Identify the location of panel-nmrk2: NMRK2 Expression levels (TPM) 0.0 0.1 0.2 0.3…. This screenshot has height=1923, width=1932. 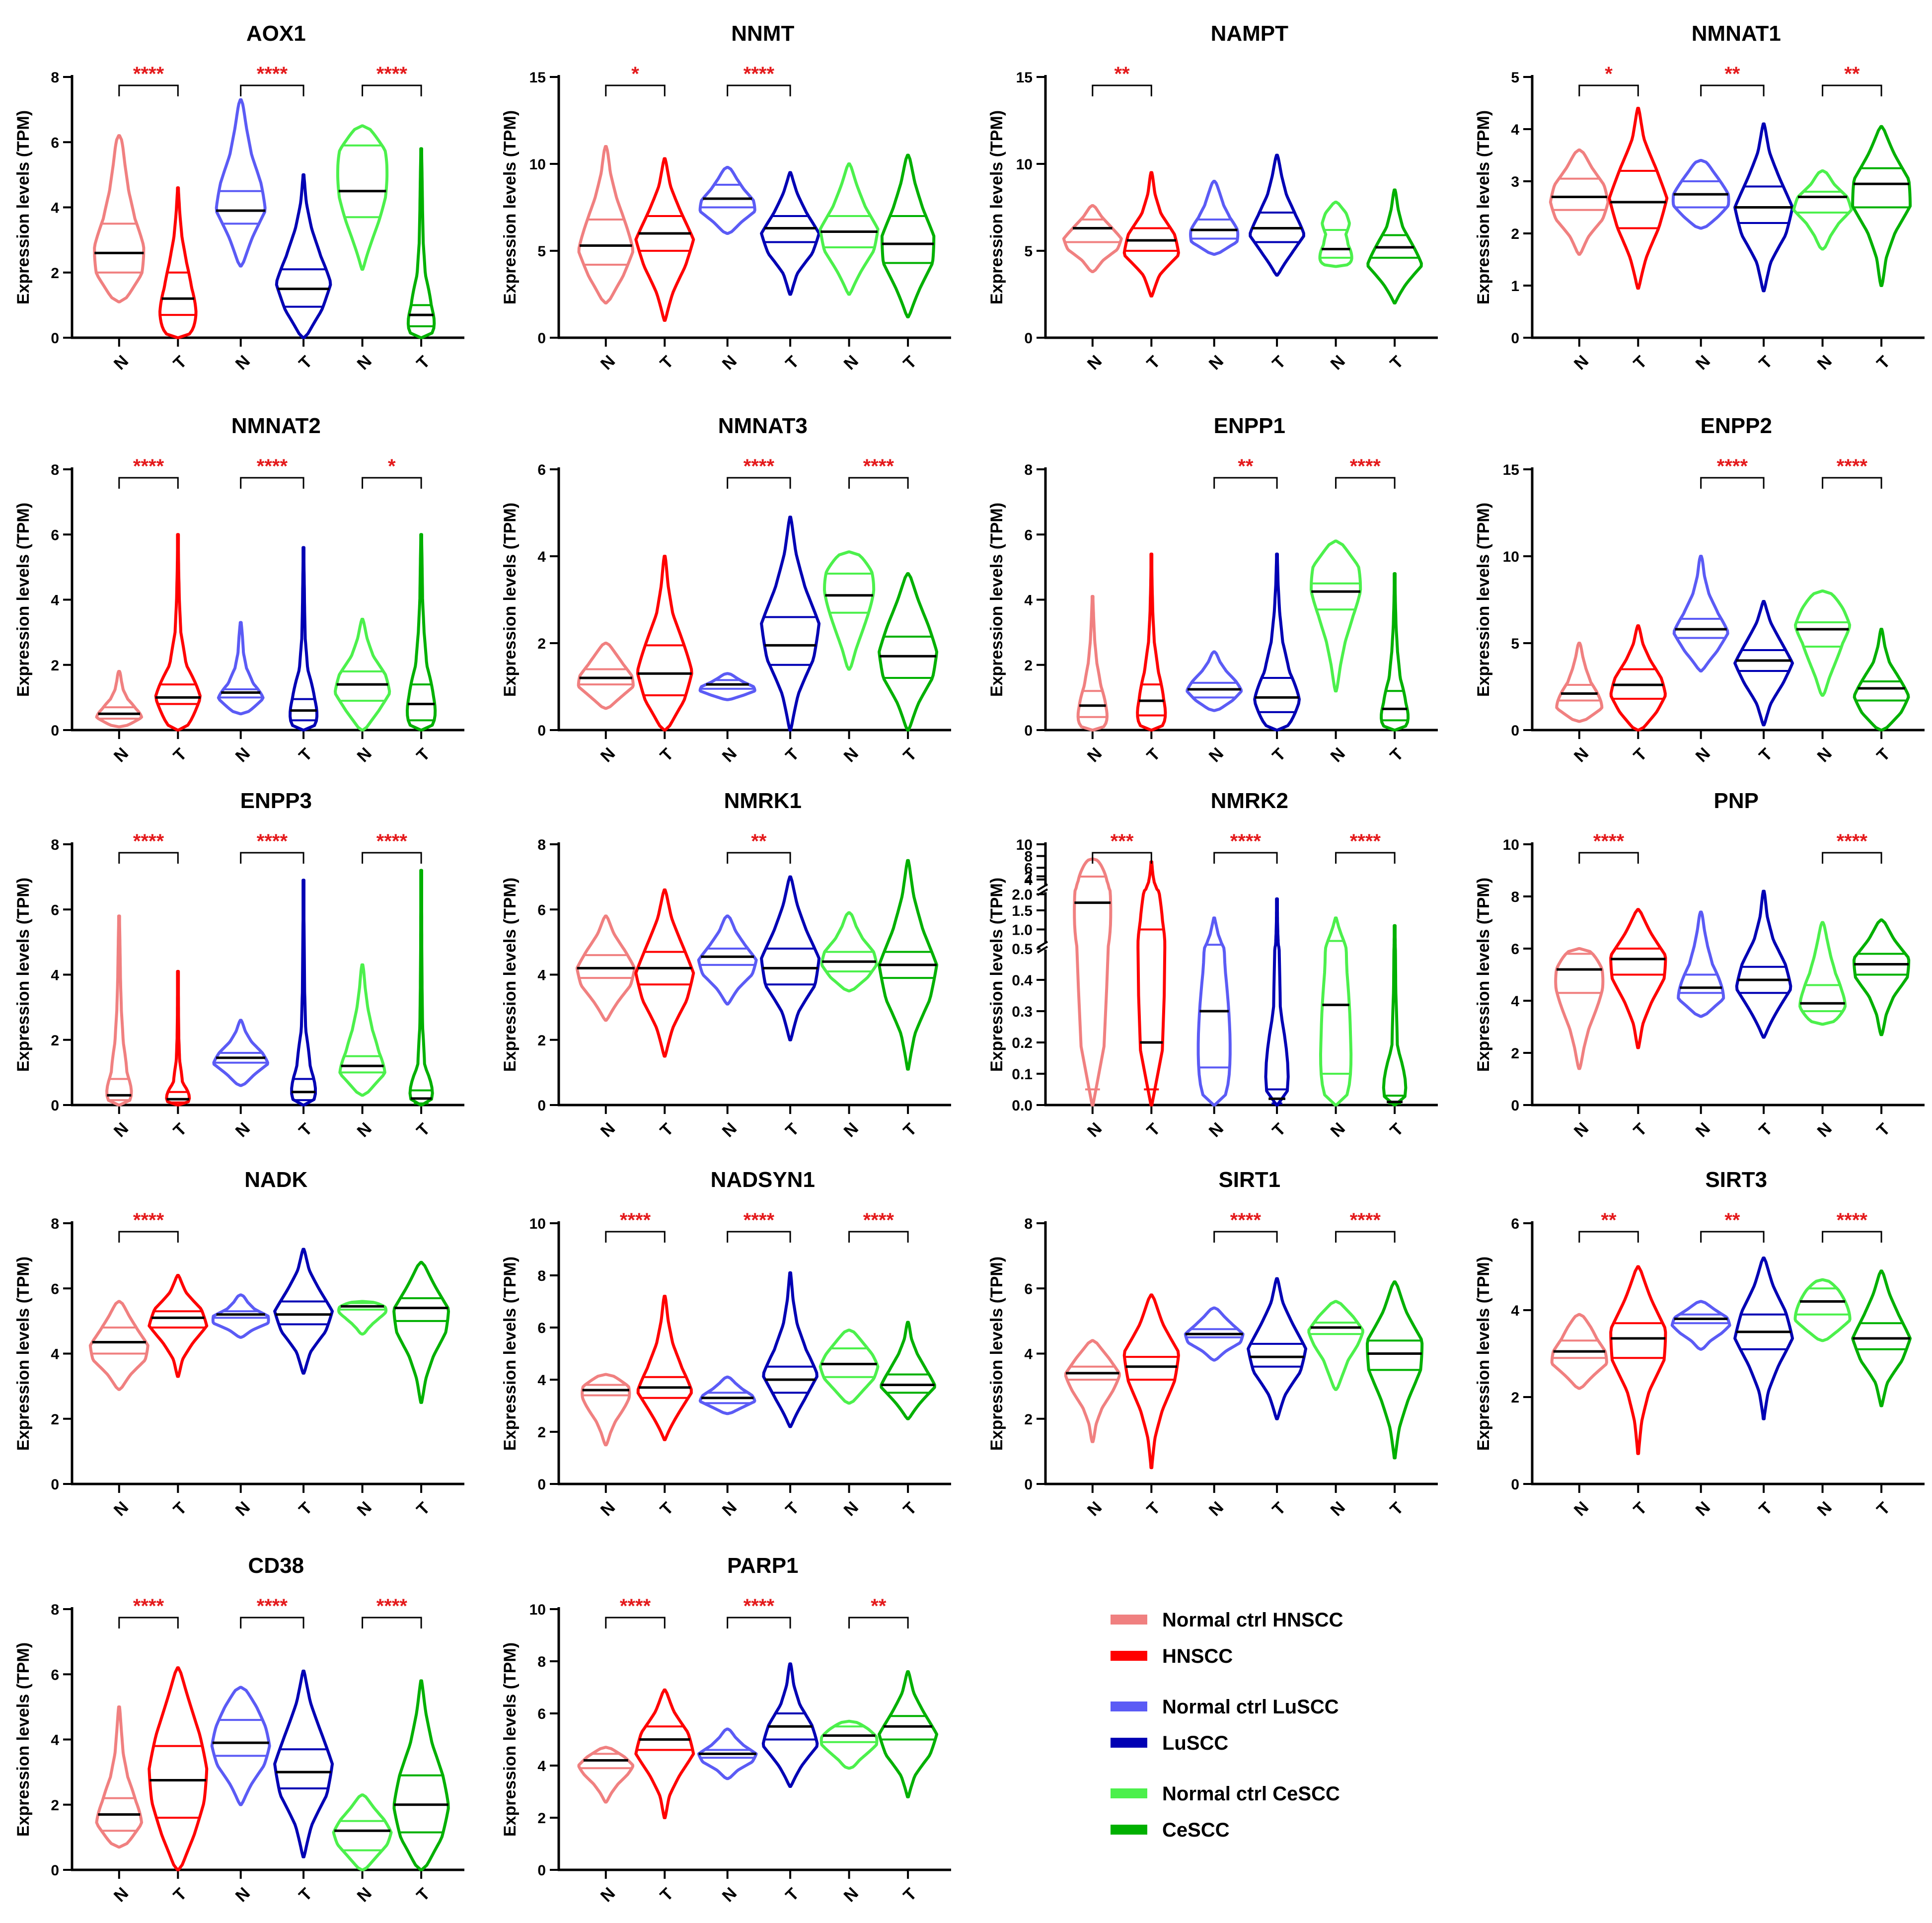
(1212, 965).